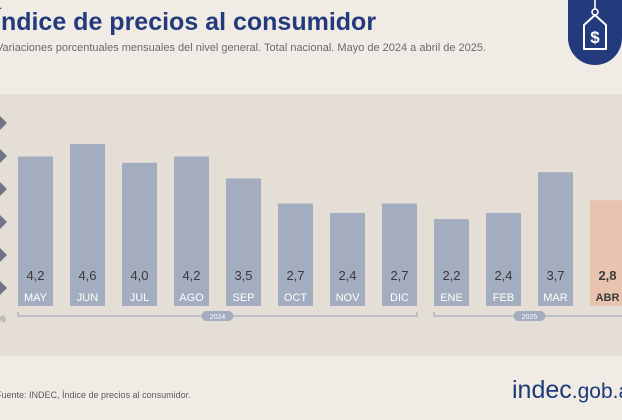  I want to click on month-label: MAR, so click(555, 298).